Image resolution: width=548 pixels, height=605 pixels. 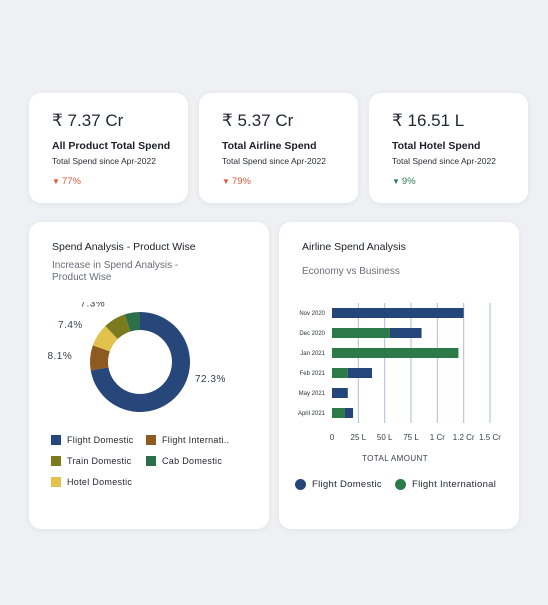 What do you see at coordinates (385, 437) in the screenshot?
I see `x-tick-label: 50 L` at bounding box center [385, 437].